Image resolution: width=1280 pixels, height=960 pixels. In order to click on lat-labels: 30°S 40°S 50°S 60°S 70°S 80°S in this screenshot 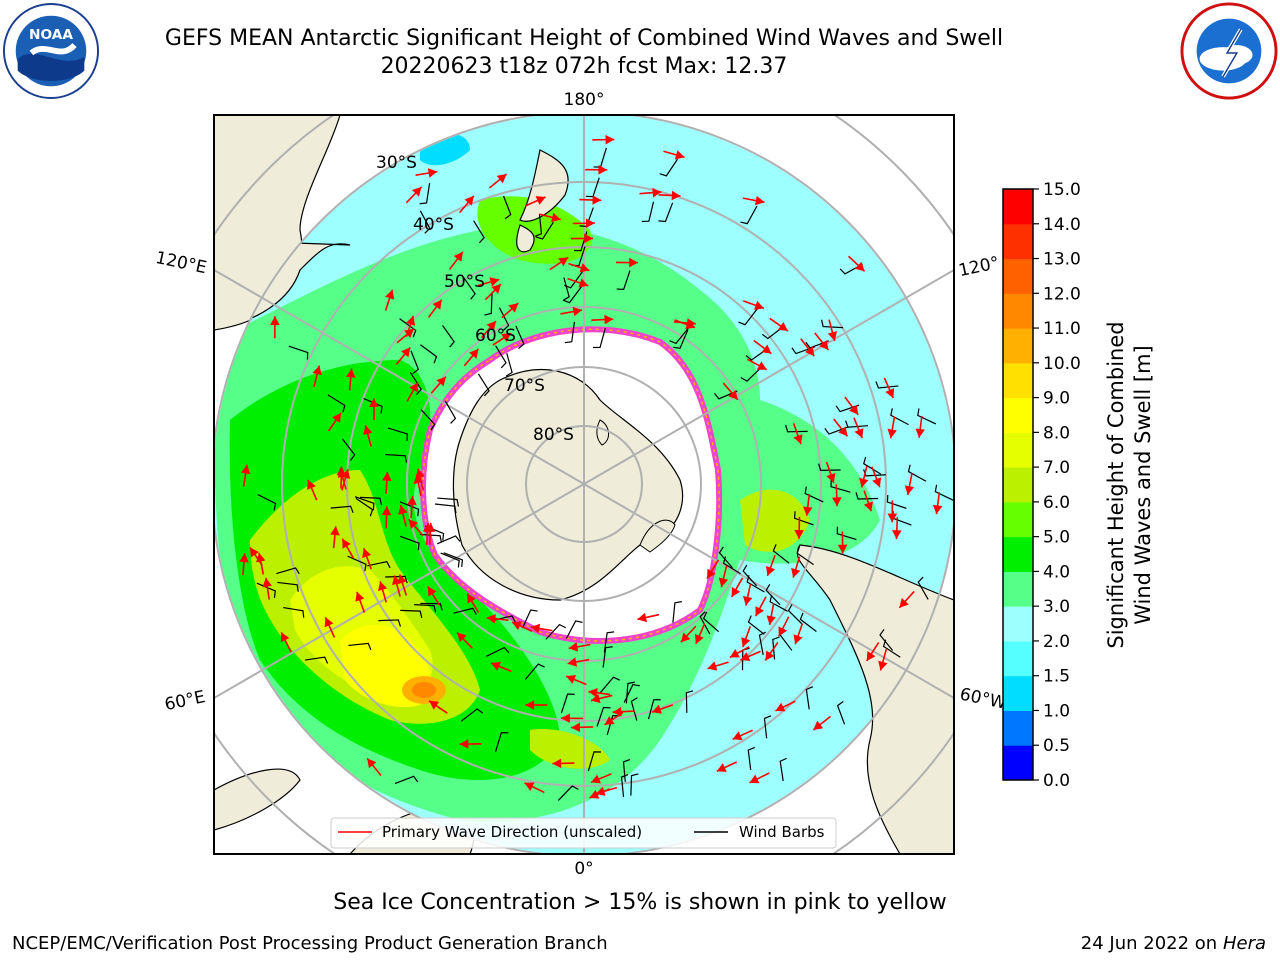, I will do `click(475, 299)`.